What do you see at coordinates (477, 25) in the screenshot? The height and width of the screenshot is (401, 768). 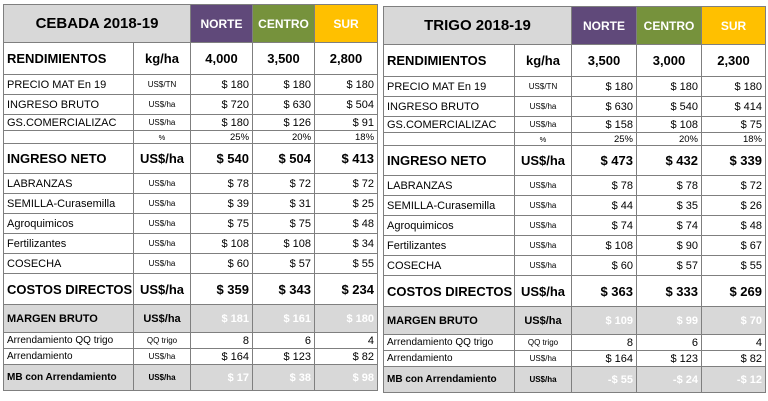 I see `table-title: TRIGO 2018-19` at bounding box center [477, 25].